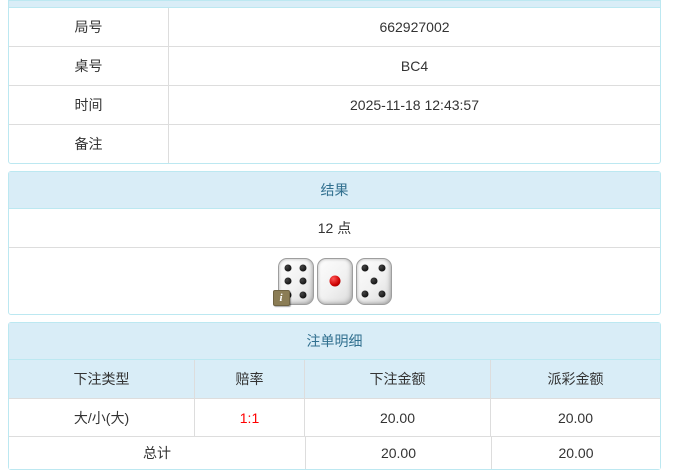 The height and width of the screenshot is (470, 673). Describe the element at coordinates (89, 144) in the screenshot. I see `remark-label: 备注` at that location.